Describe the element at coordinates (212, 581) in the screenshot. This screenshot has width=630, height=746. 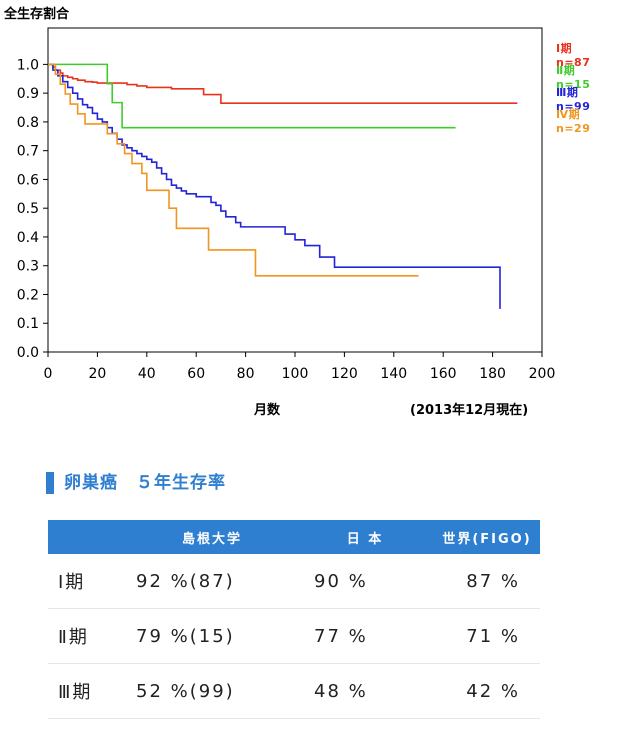
I see `shimane-cell: 92 %(87)` at that location.